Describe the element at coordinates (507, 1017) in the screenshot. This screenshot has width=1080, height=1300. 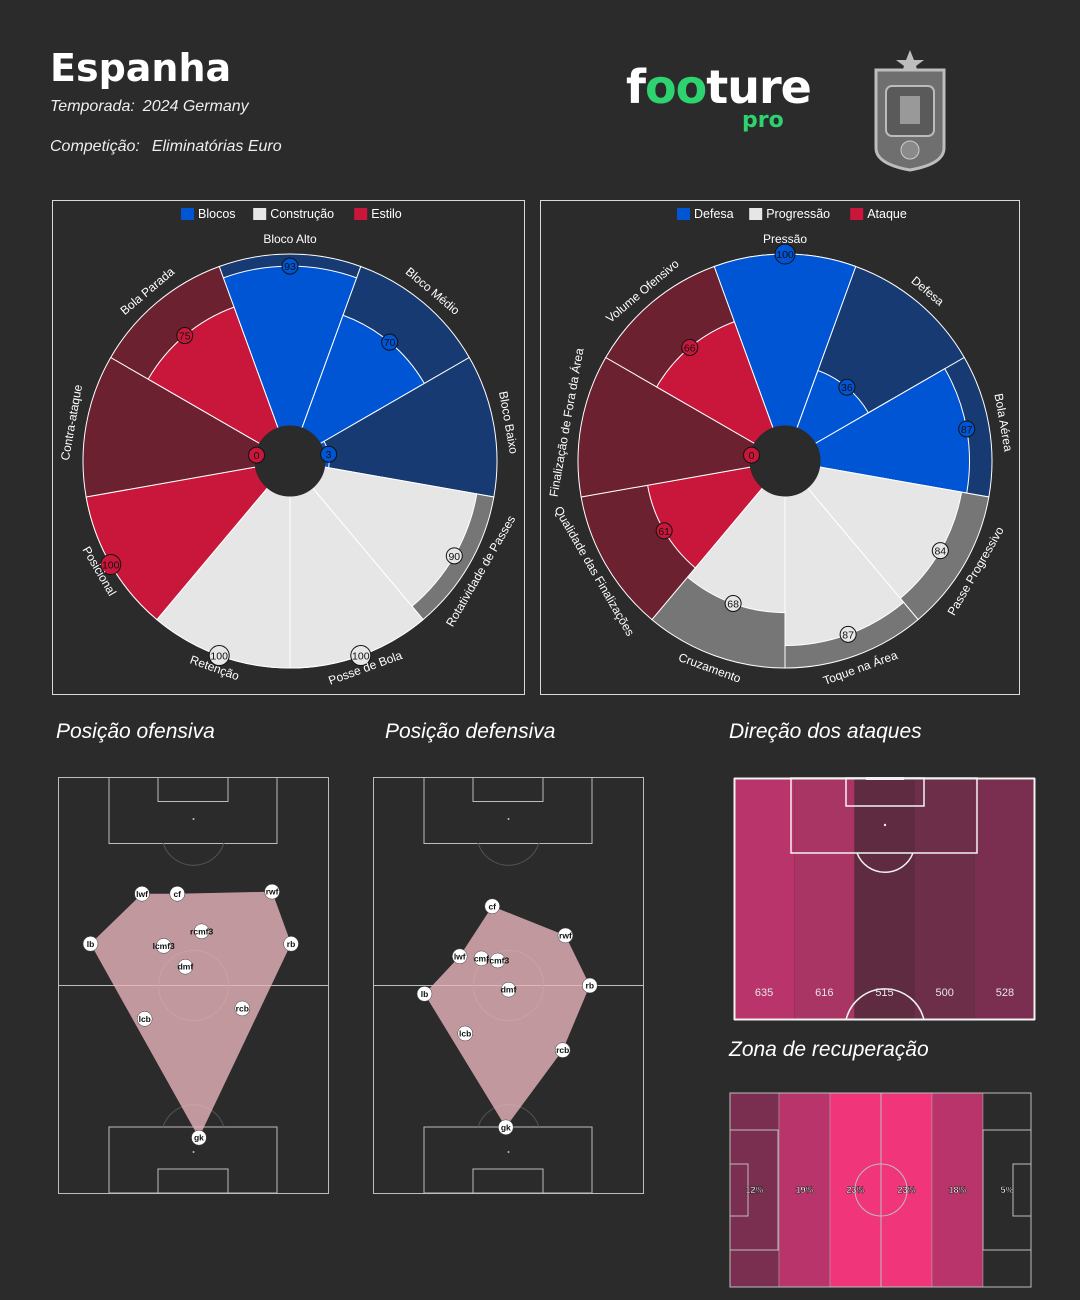
I see `team-shape` at that location.